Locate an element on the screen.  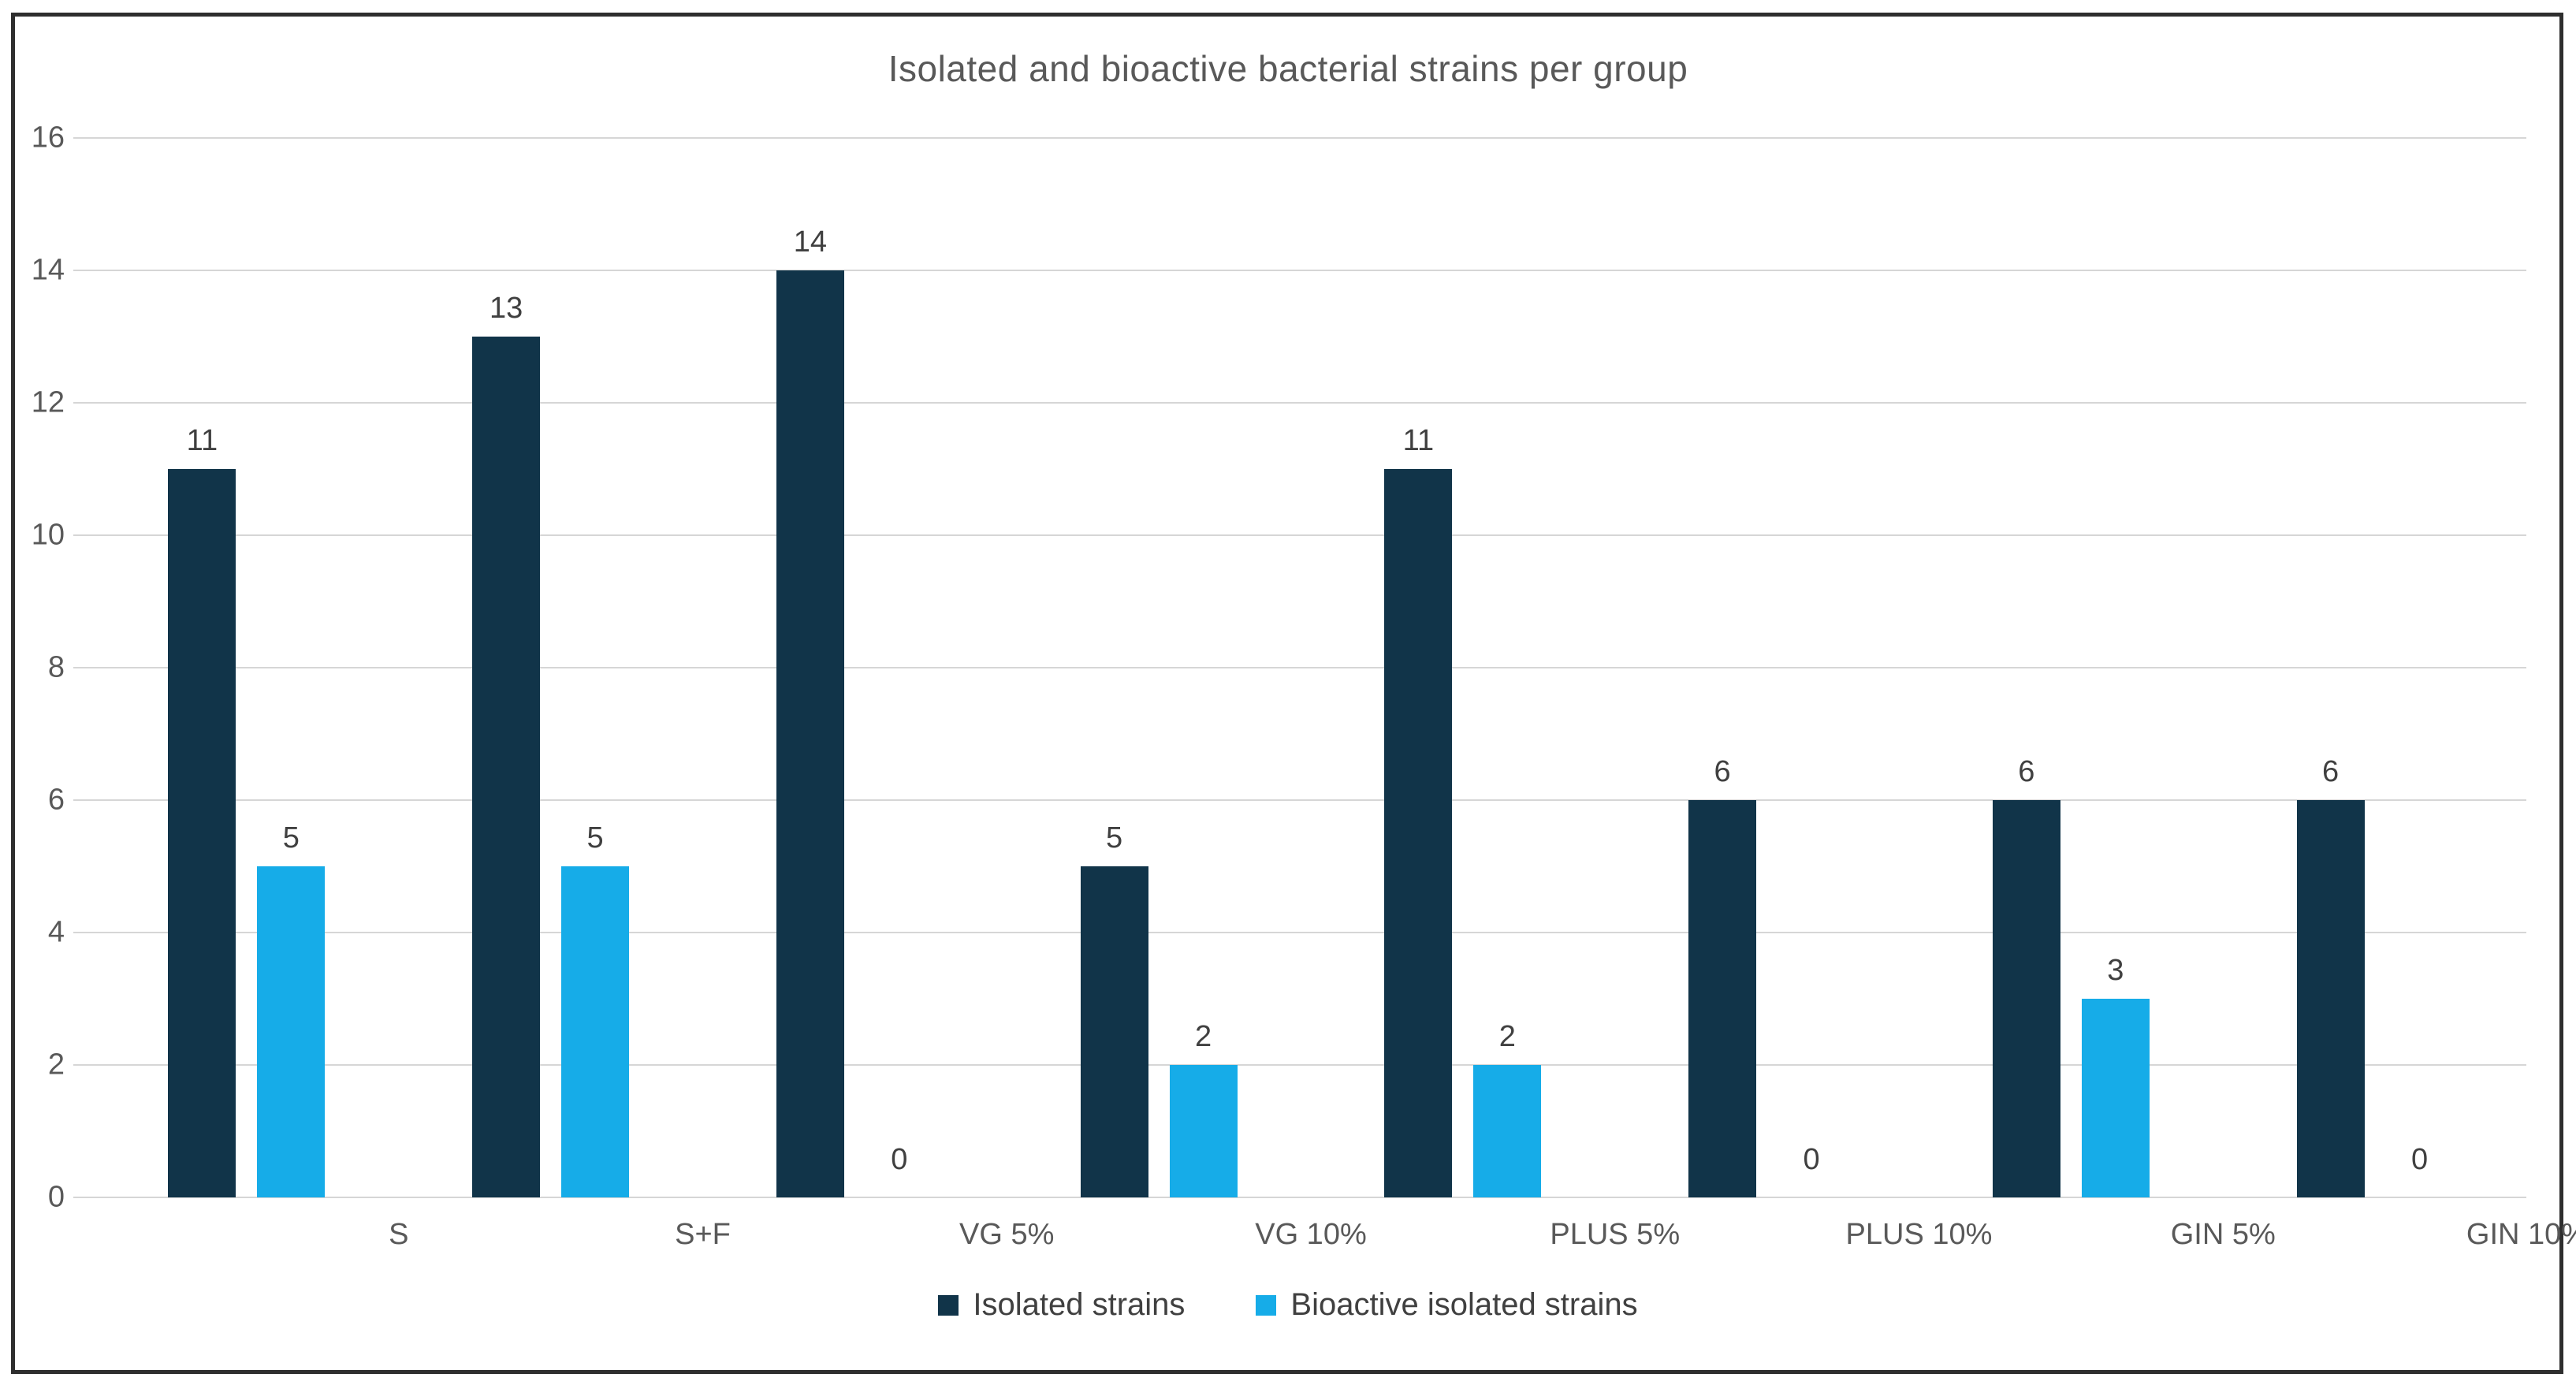
legend-swatch-isolated-strains is located at coordinates (948, 1305).